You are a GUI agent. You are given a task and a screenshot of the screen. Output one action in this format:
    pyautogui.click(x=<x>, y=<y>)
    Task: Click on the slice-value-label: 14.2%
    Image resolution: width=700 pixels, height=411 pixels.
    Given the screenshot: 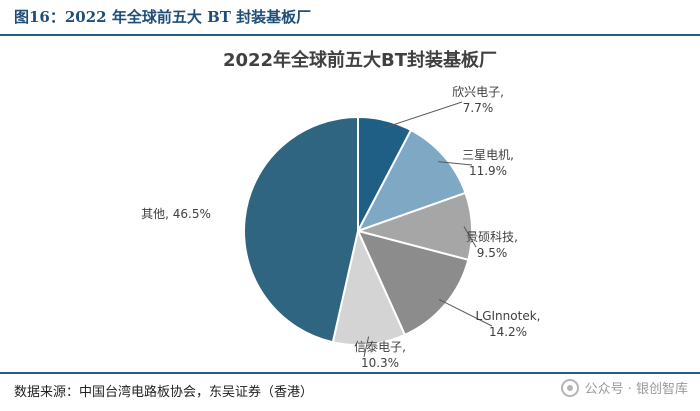 What is the action you would take?
    pyautogui.click(x=508, y=332)
    